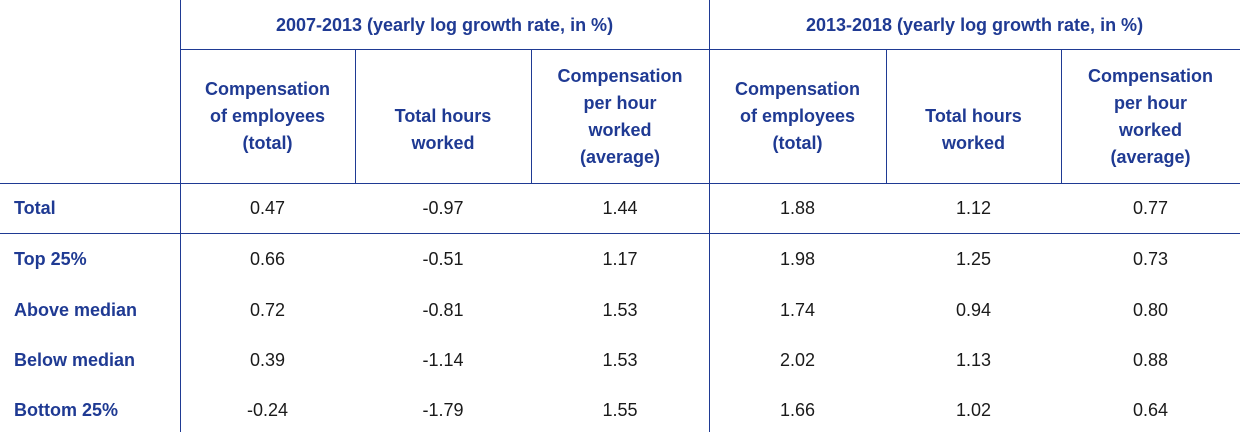 Image resolution: width=1240 pixels, height=439 pixels. I want to click on value-cell: 0.80, so click(1150, 309).